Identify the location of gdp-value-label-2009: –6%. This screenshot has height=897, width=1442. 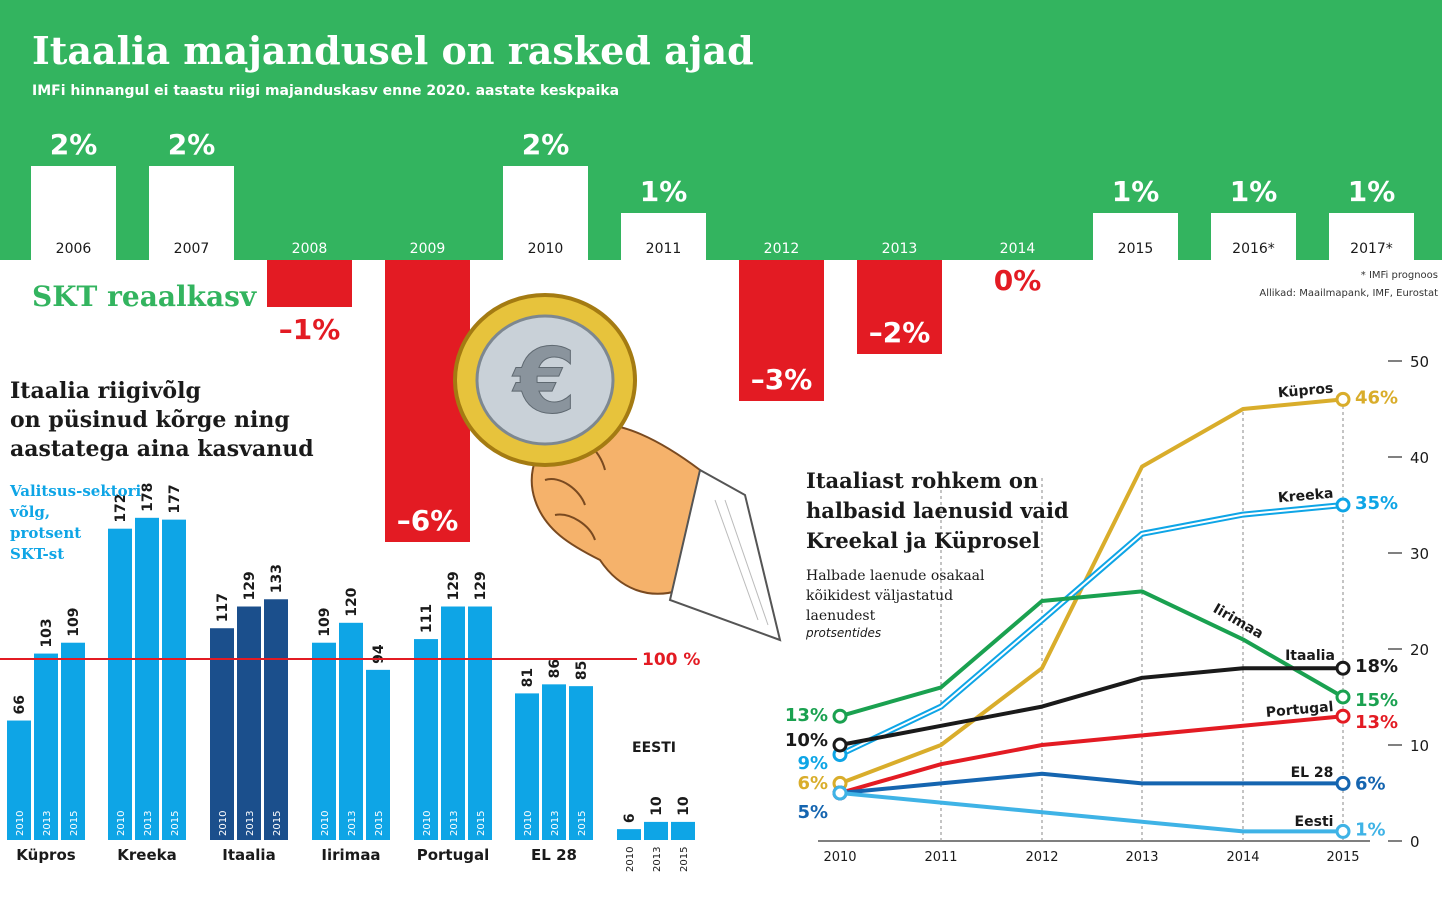
(428, 520).